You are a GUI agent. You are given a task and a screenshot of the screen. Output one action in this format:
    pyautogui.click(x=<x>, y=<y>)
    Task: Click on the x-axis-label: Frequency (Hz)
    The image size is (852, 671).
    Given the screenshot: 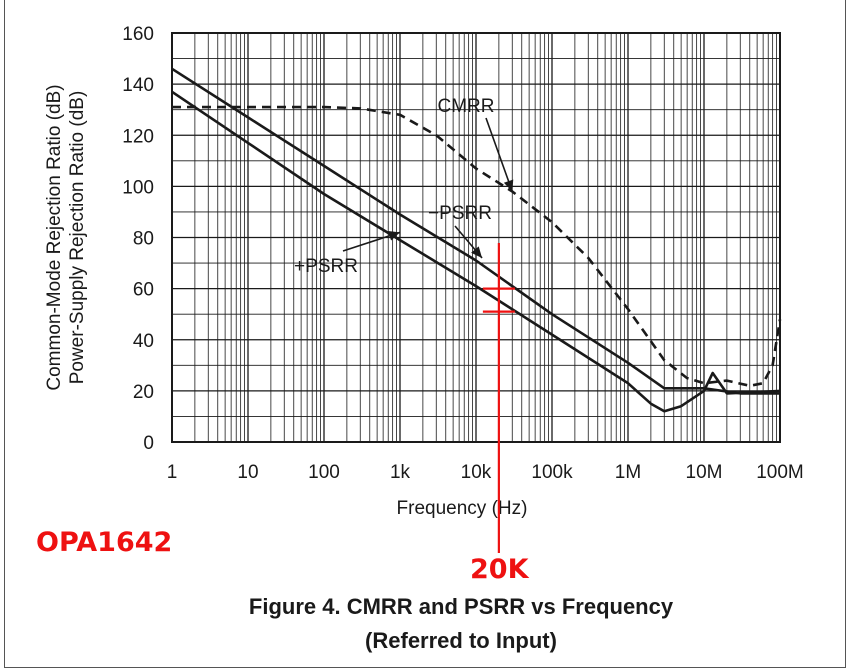 What is the action you would take?
    pyautogui.click(x=462, y=508)
    